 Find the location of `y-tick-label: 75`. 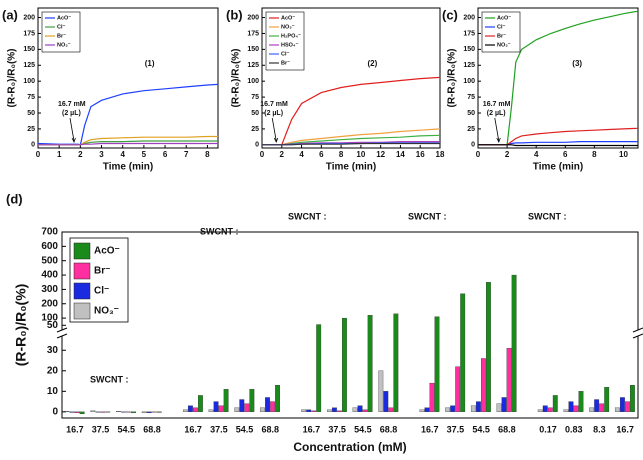

y-tick-label: 75 is located at coordinates (255, 97).